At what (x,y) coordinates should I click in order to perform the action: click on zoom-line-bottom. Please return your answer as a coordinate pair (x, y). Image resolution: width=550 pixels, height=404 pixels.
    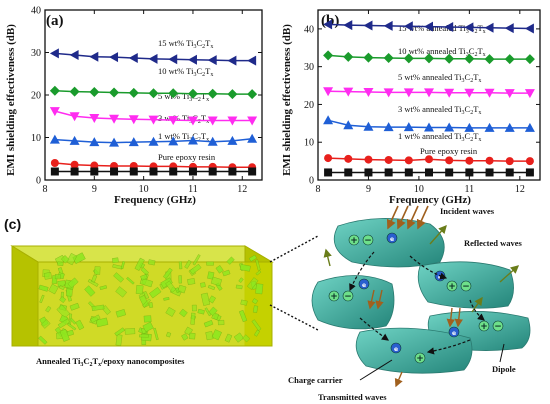
    Looking at the image, I should click on (294, 317).